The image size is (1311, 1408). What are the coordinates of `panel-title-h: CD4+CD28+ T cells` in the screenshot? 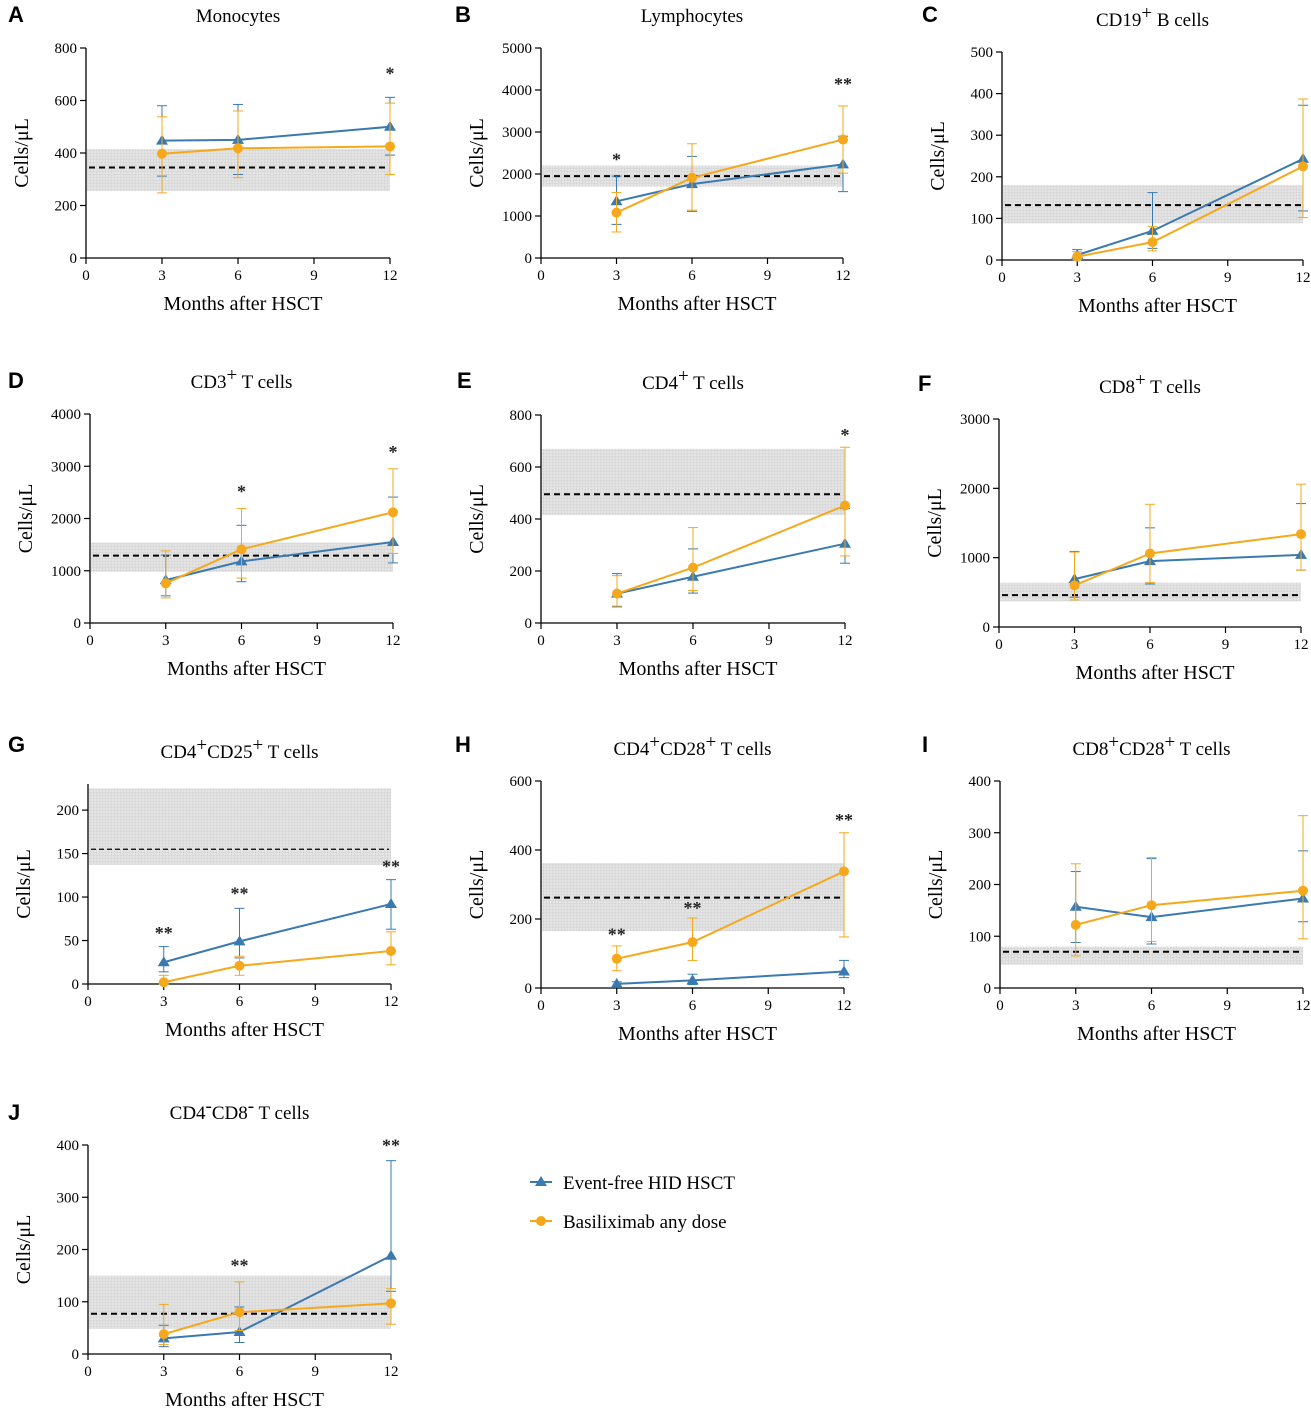 It's located at (693, 746).